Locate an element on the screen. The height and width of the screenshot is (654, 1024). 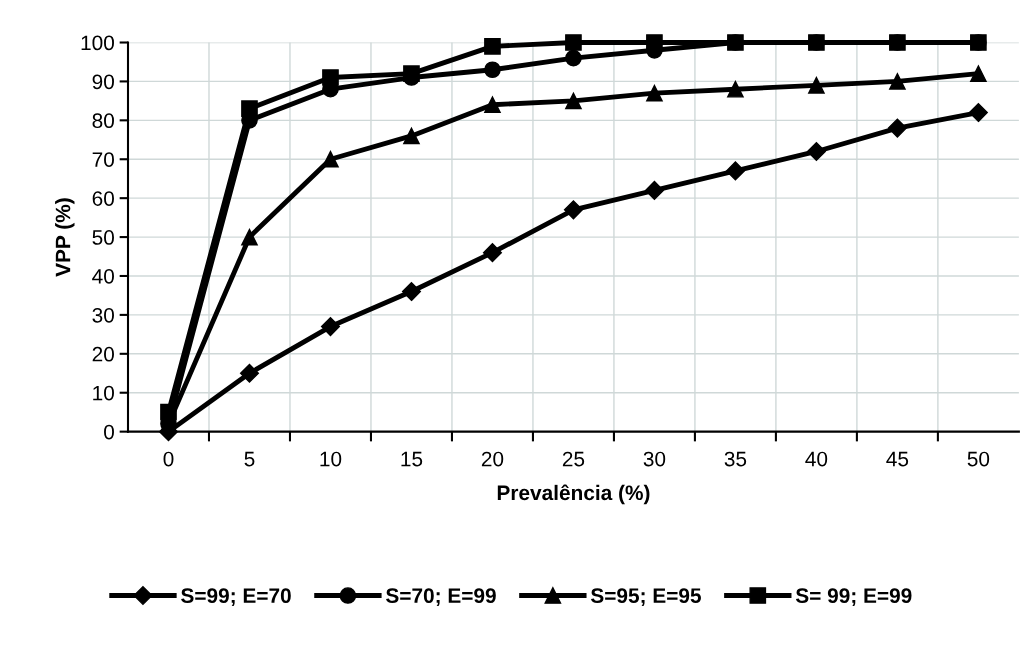
y-tick-label: 50 is located at coordinates (103, 237).